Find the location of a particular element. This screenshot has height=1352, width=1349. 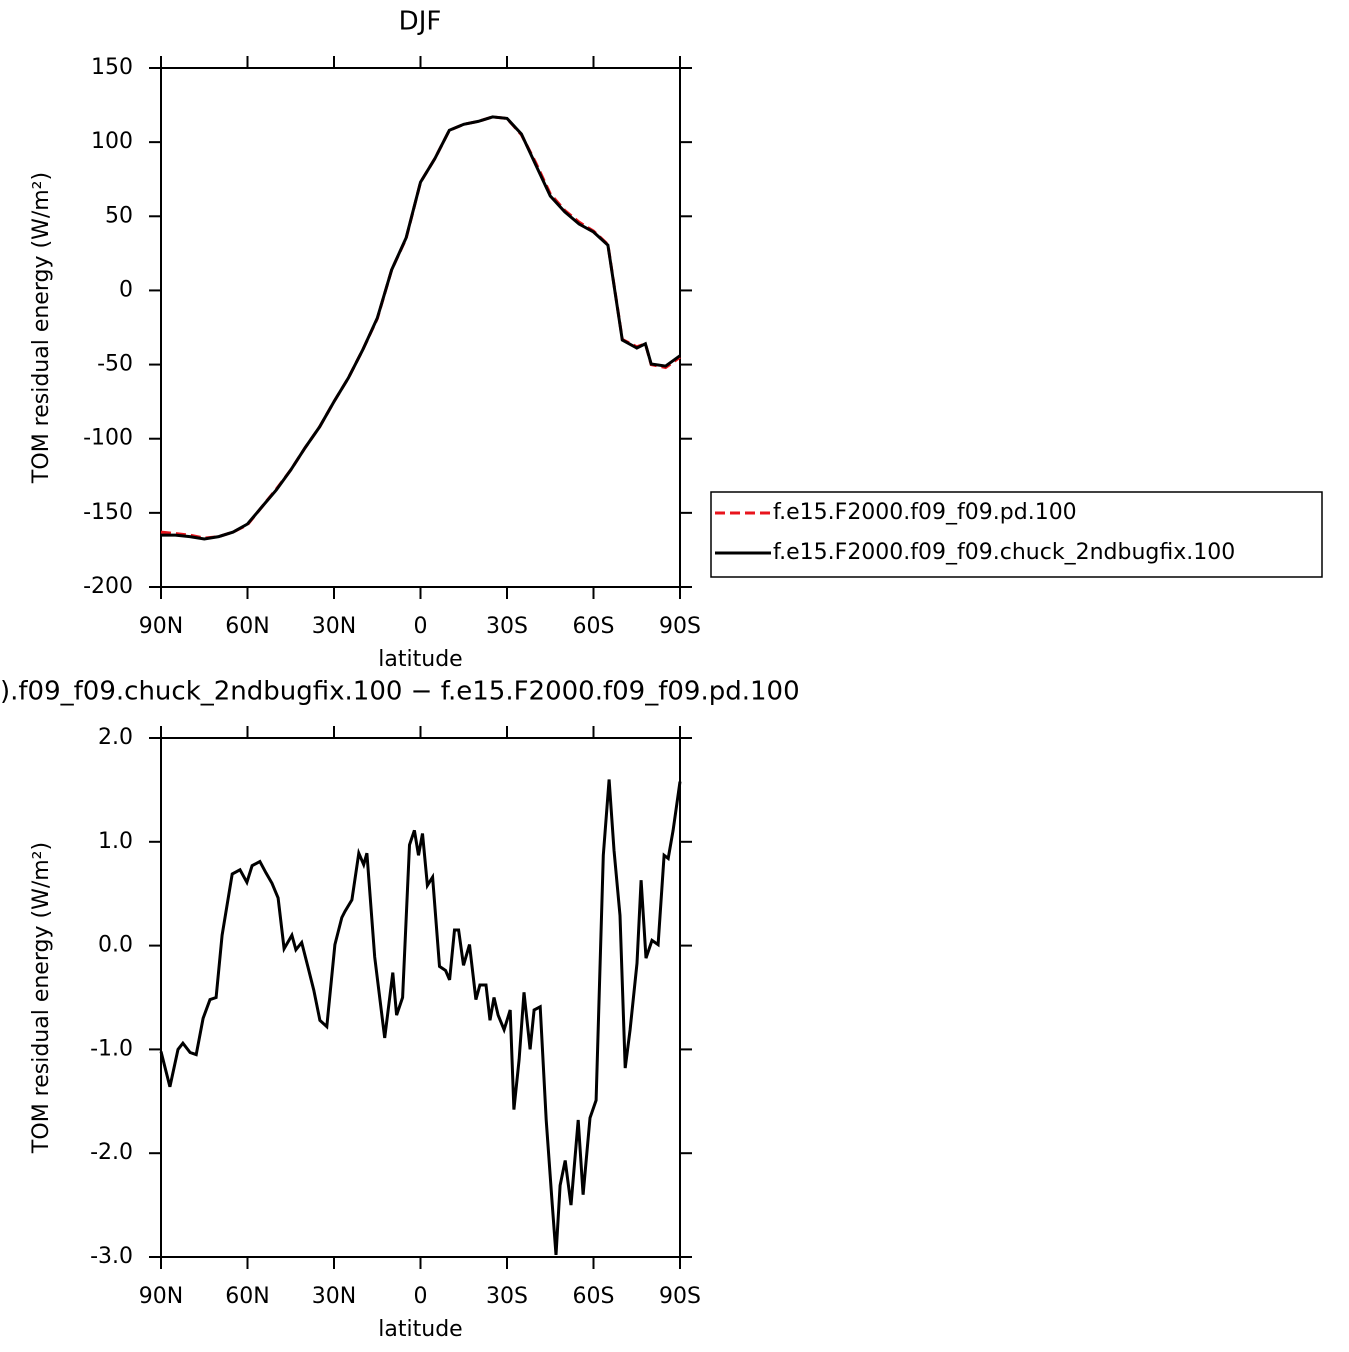

y-tick-label: -50 is located at coordinates (115, 364).